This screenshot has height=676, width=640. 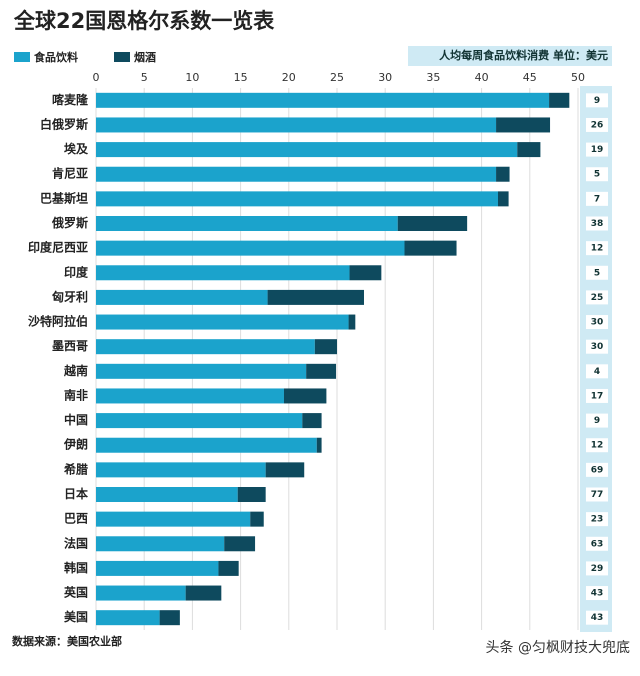 What do you see at coordinates (385, 77) in the screenshot?
I see `x-tick-label: 30` at bounding box center [385, 77].